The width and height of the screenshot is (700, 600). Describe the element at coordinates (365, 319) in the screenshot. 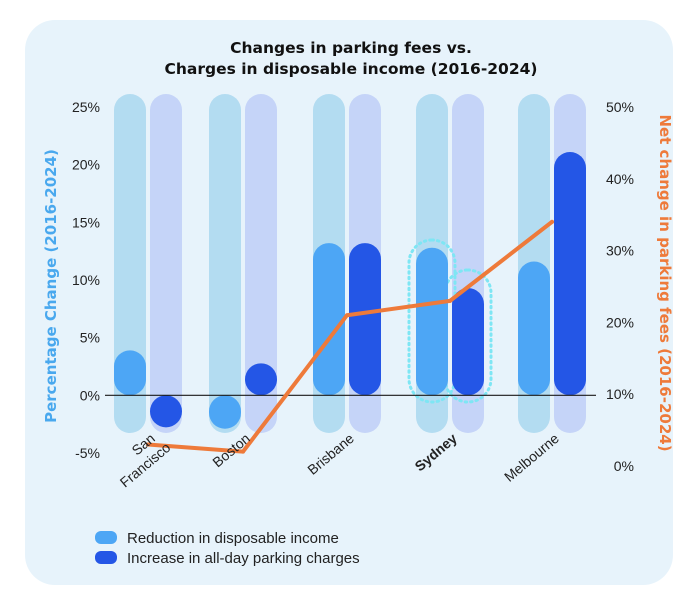

I see `bar-brisbane-increase-in-all-day-parking-charges` at that location.